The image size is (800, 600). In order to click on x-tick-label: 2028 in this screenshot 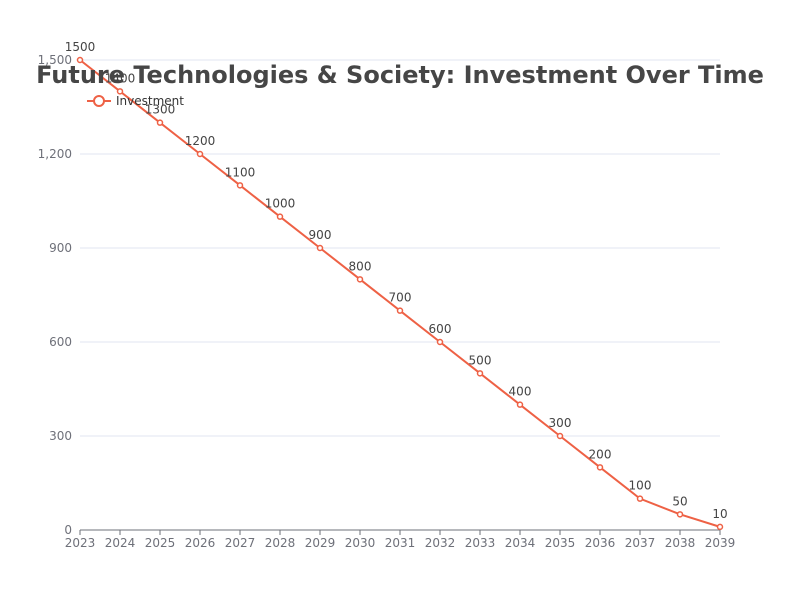, I will do `click(280, 543)`.